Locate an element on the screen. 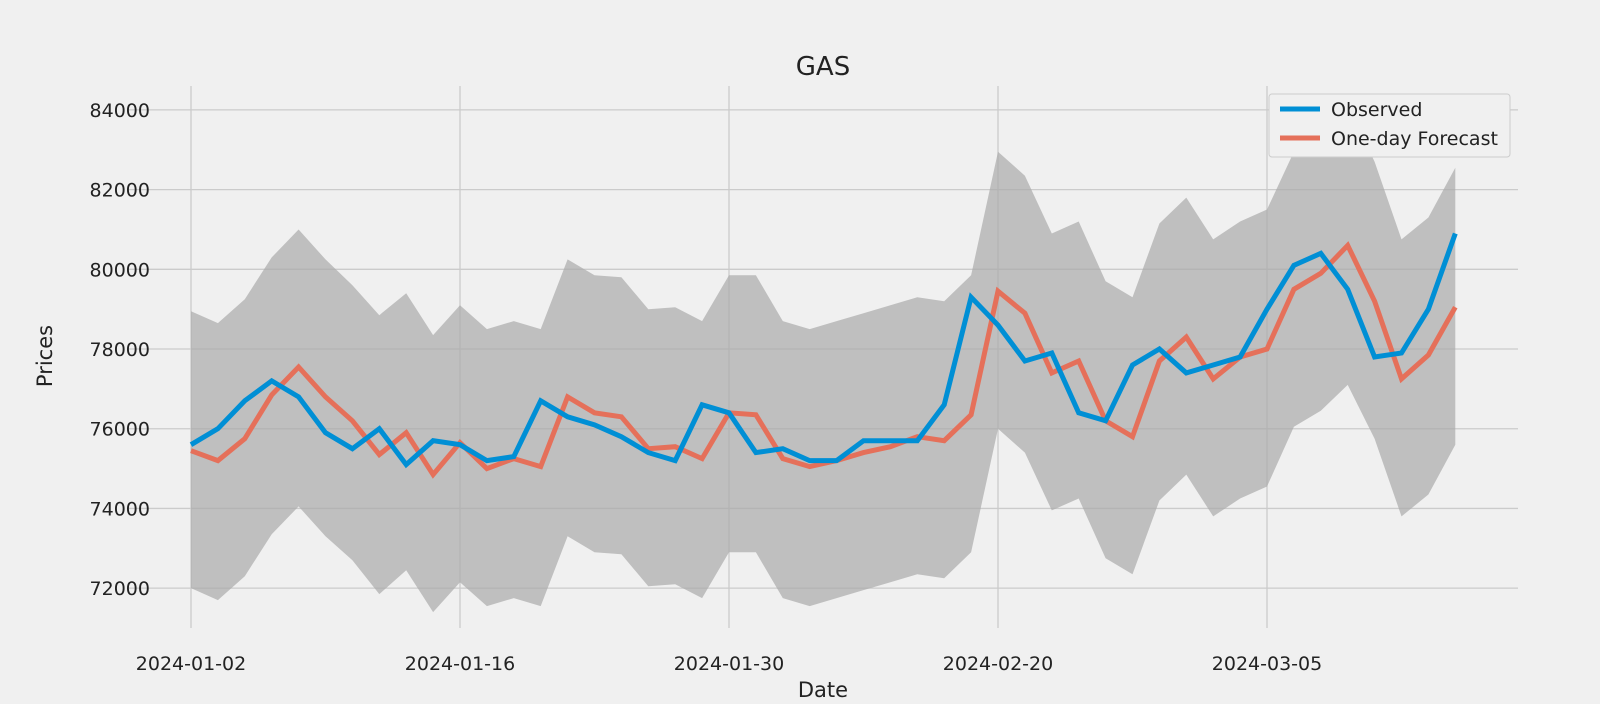 The image size is (1600, 704). y-tick-label: 74000 is located at coordinates (120, 509).